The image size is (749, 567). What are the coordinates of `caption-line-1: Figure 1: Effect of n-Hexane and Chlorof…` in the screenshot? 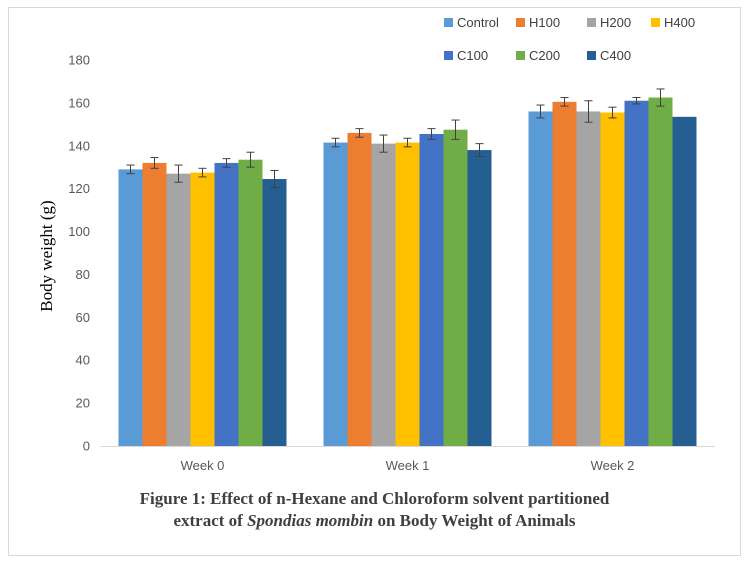 It's located at (374, 498).